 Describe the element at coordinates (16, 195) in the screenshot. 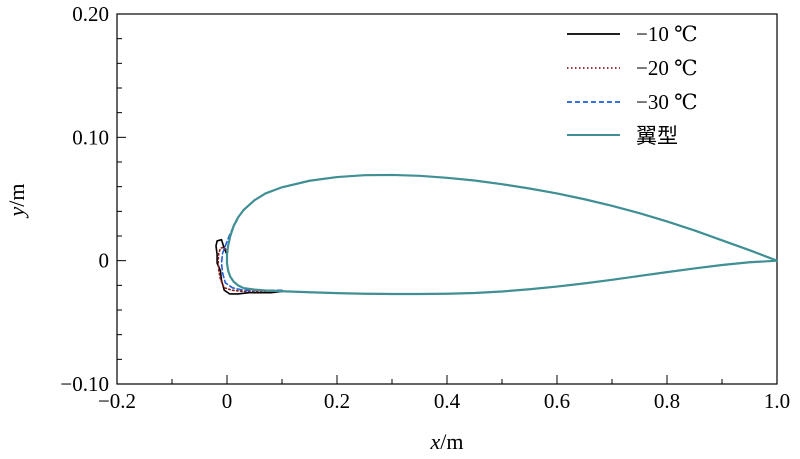

I see `y-axis-unit: /m` at that location.